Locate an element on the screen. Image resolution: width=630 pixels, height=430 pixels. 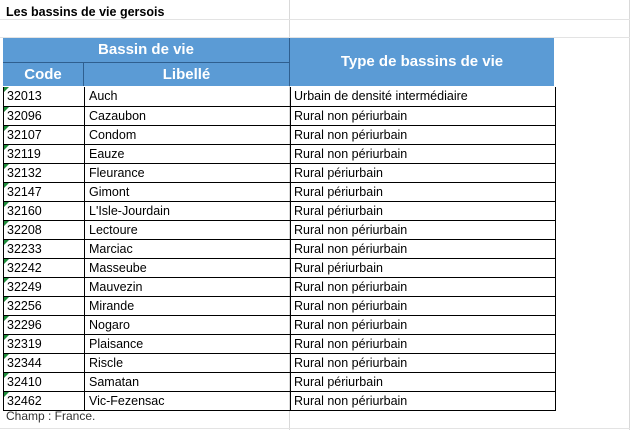
libelle-cell: Mirande is located at coordinates (187, 306).